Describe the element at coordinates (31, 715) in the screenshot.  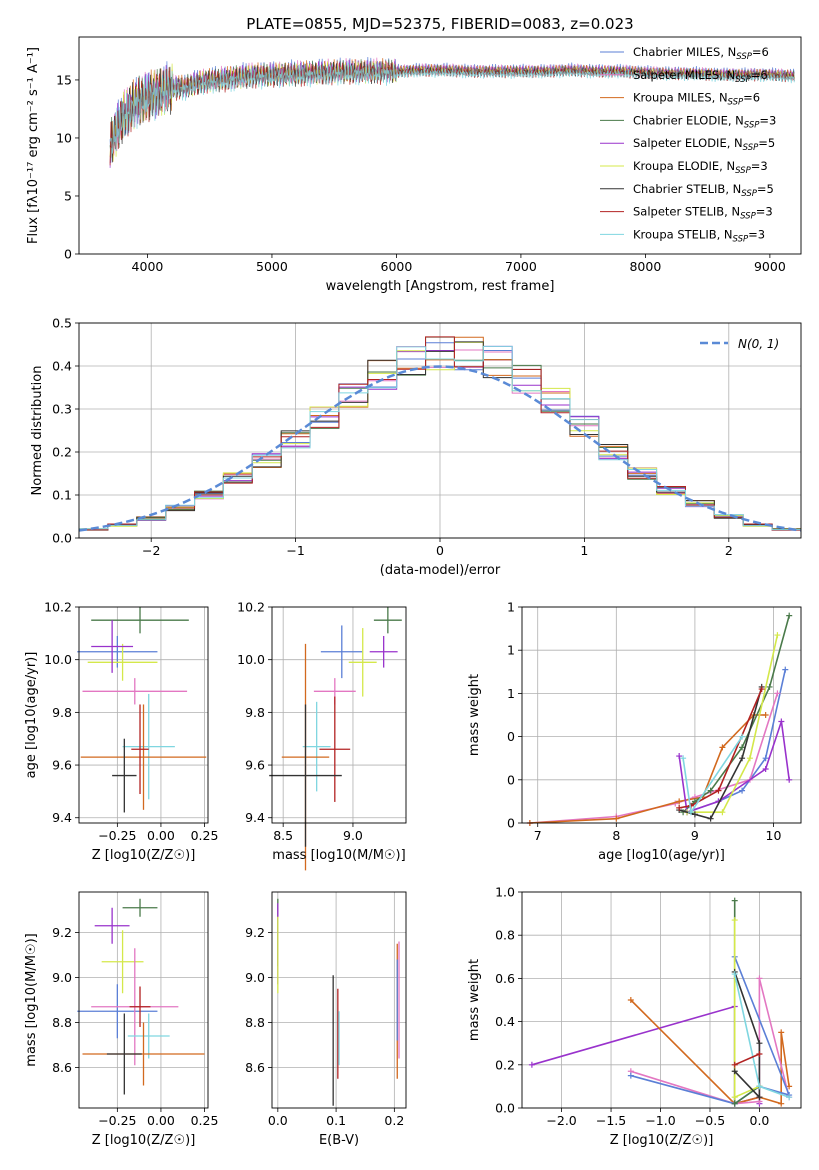
I see `y-axis-label: age [log10(age/yr)]` at that location.